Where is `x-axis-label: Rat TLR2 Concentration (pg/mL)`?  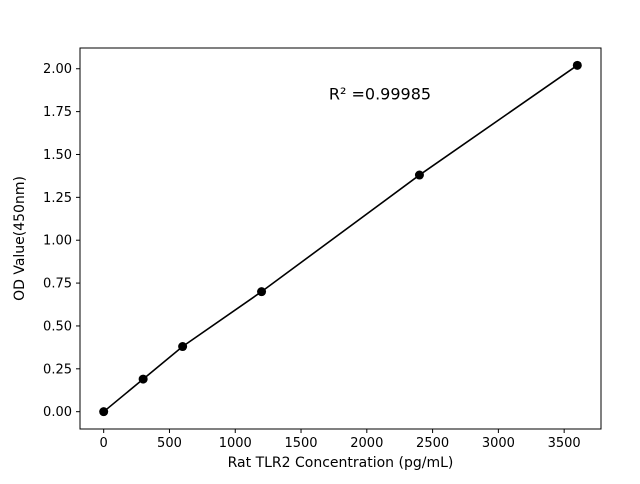
x-axis-label: Rat TLR2 Concentration (pg/mL) is located at coordinates (341, 463).